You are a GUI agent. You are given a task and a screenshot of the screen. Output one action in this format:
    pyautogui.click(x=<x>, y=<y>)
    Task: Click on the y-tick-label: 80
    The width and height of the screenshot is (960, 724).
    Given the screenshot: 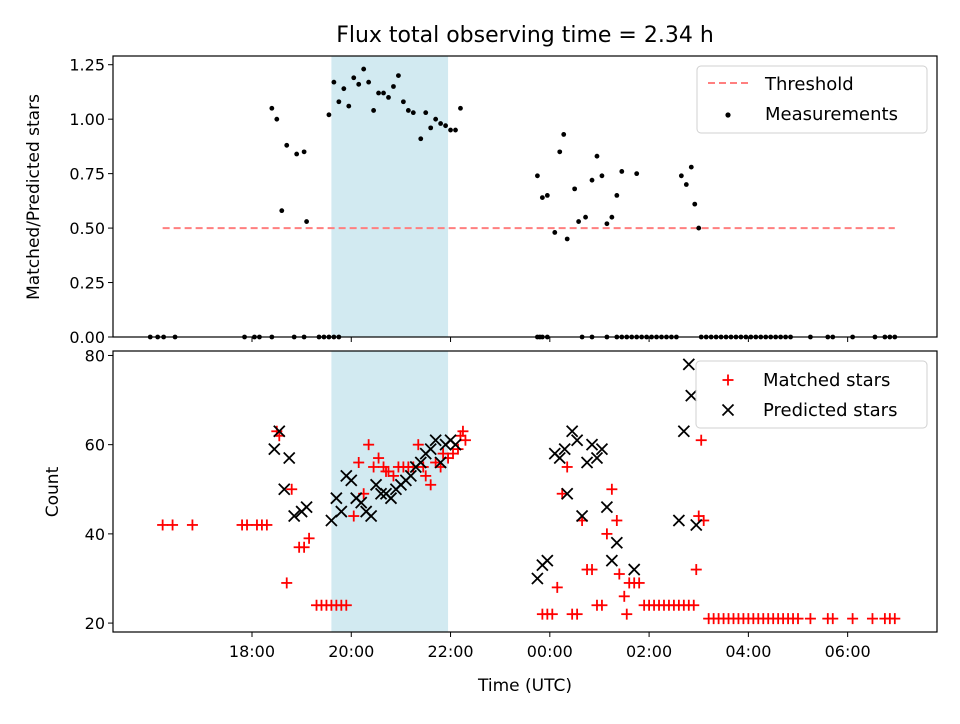 What is the action you would take?
    pyautogui.click(x=95, y=355)
    